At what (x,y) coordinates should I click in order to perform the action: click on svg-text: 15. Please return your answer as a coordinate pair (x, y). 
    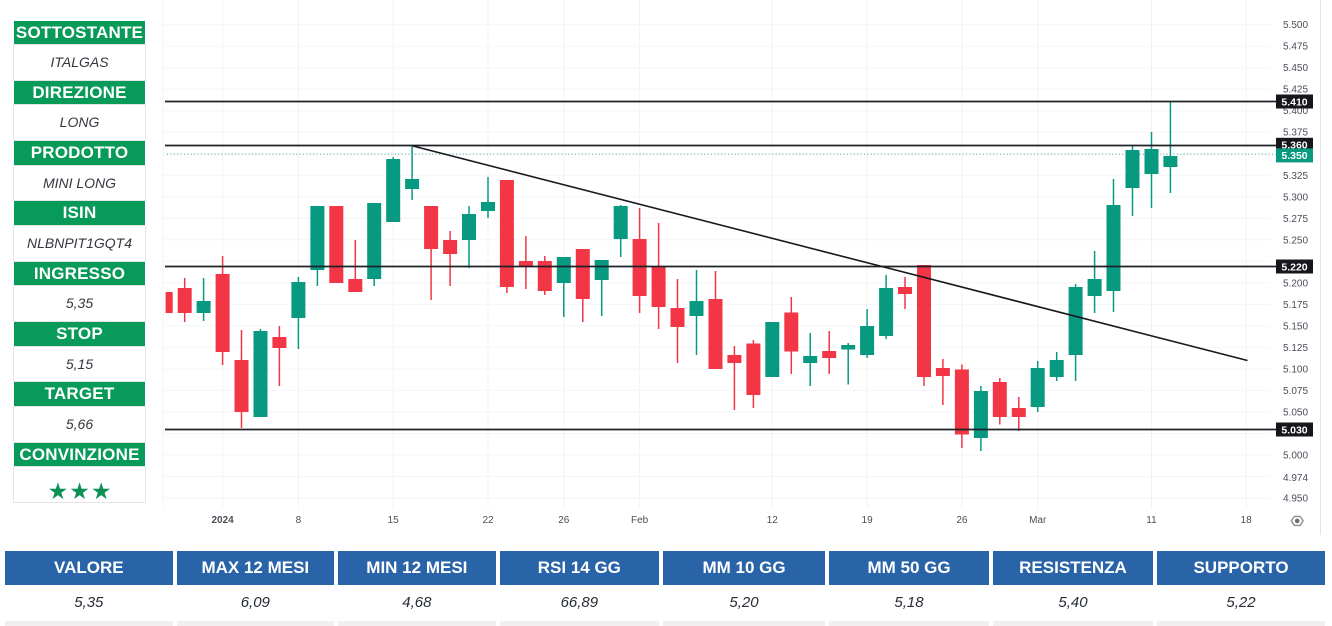
    Looking at the image, I should click on (394, 520).